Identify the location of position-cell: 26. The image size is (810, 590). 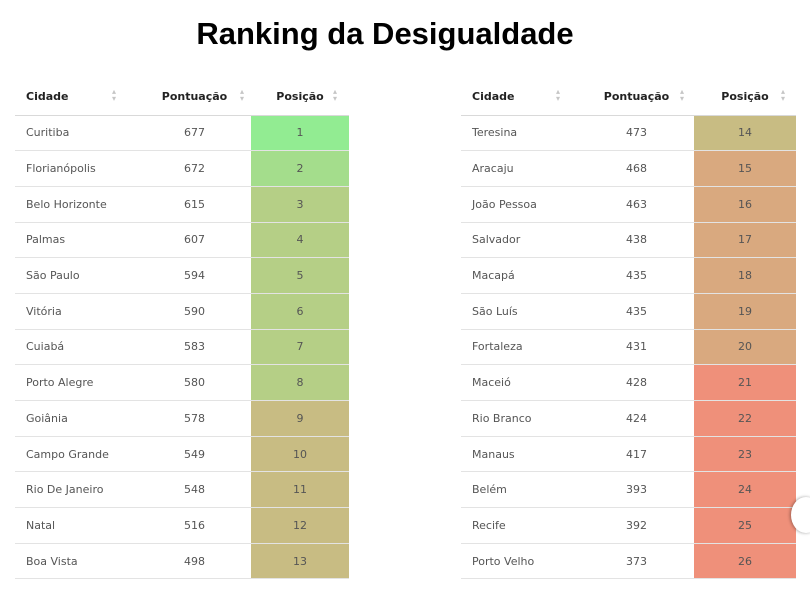
(745, 561).